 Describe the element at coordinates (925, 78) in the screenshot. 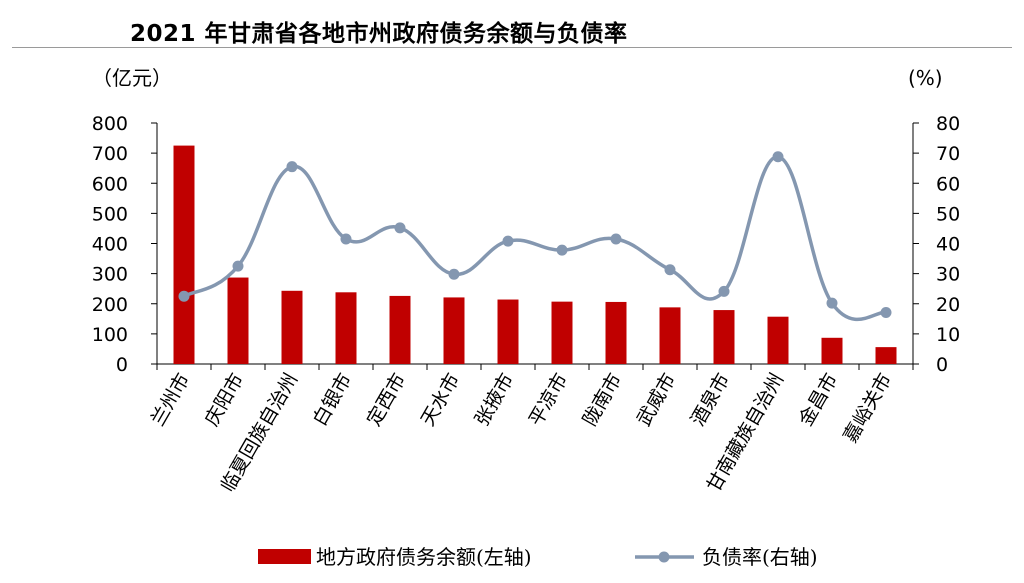

I see `right-axis-unit: (%)` at that location.